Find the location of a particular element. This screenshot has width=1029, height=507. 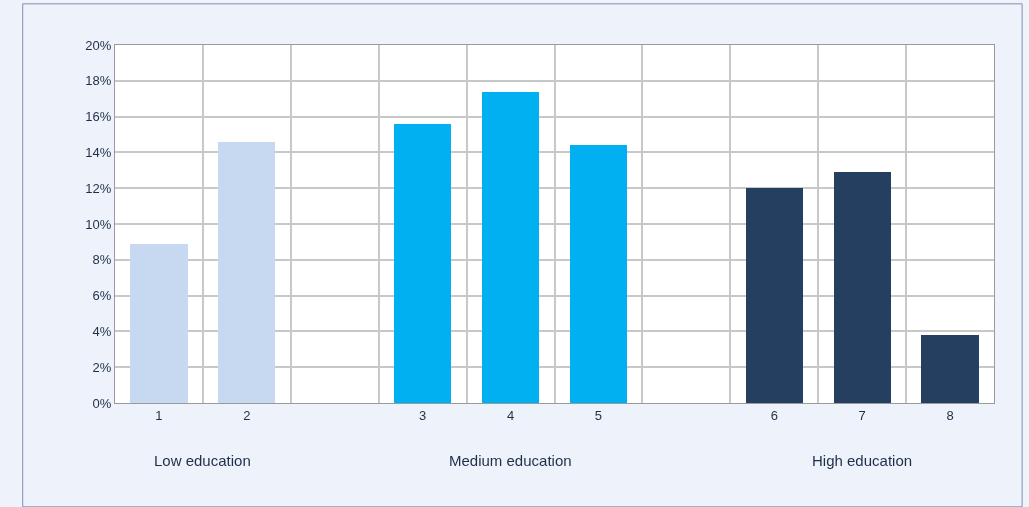

x-tick-label: 3 is located at coordinates (423, 415).